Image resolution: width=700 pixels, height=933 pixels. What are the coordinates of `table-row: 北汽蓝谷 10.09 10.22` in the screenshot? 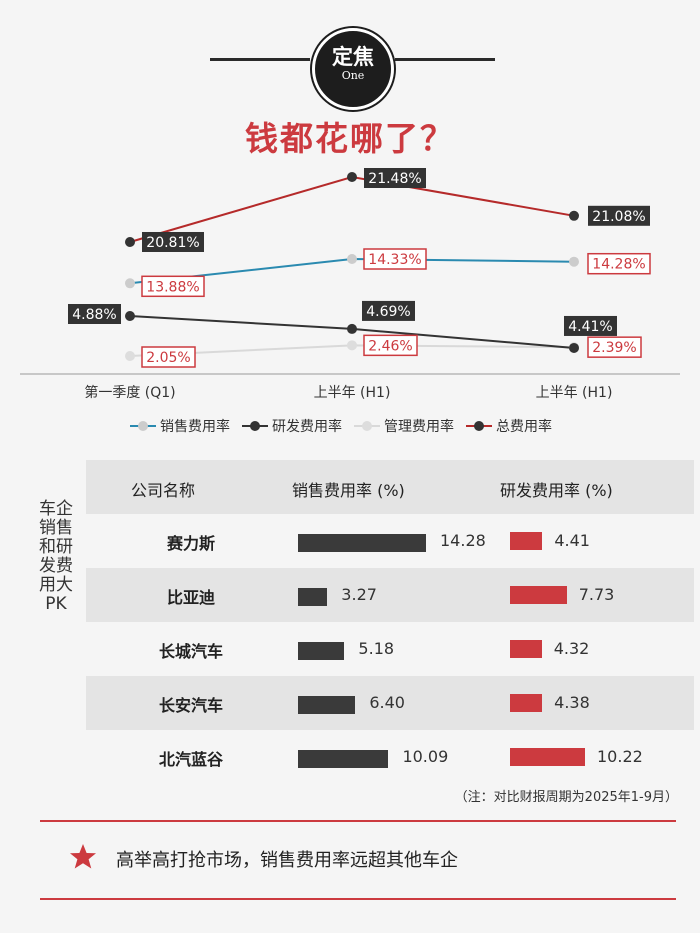 It's located at (390, 757).